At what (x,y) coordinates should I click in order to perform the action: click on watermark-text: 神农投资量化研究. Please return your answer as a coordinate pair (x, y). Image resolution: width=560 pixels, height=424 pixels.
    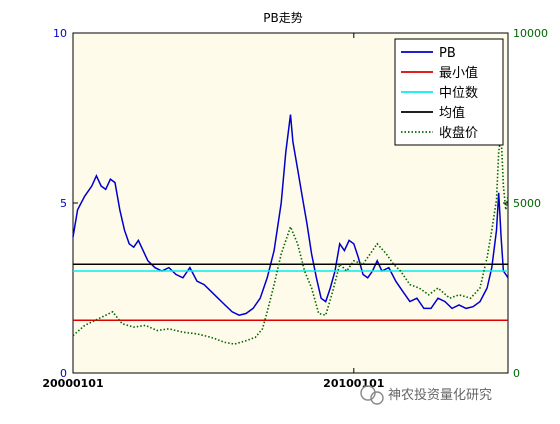
    Looking at the image, I should click on (440, 395).